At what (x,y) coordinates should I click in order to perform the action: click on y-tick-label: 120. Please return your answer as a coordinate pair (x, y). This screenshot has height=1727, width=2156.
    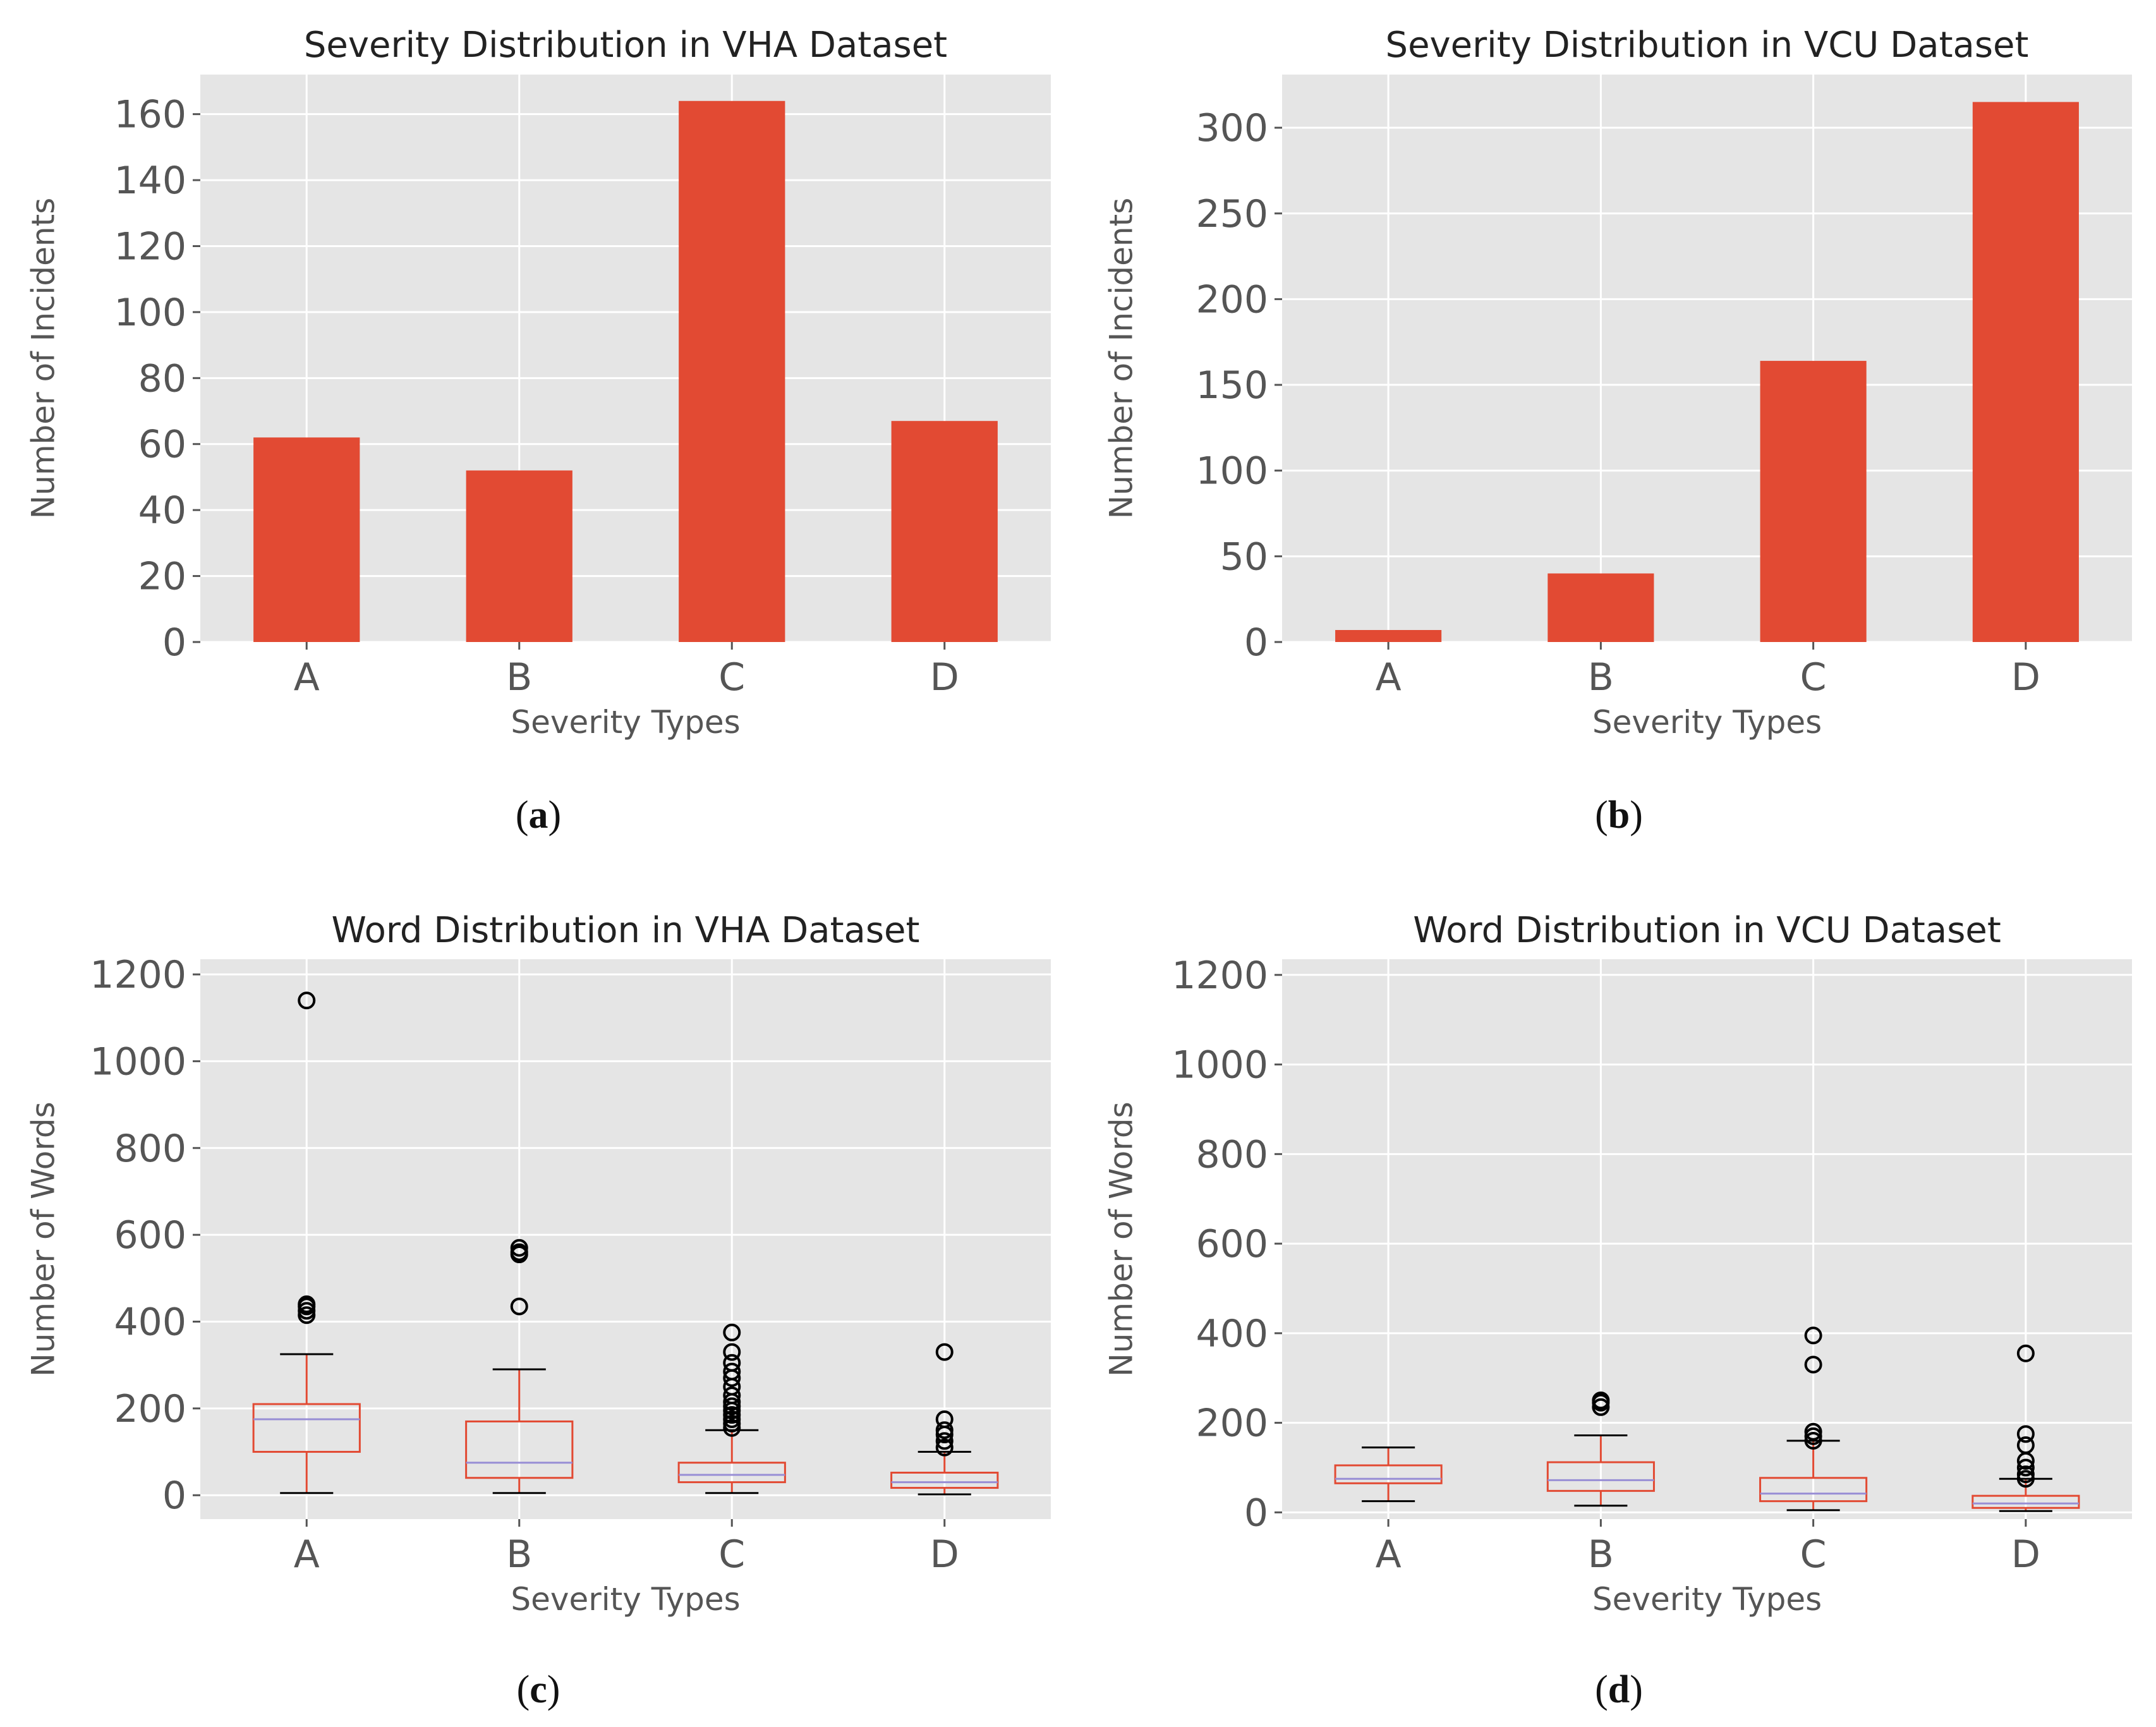
    Looking at the image, I should click on (150, 246).